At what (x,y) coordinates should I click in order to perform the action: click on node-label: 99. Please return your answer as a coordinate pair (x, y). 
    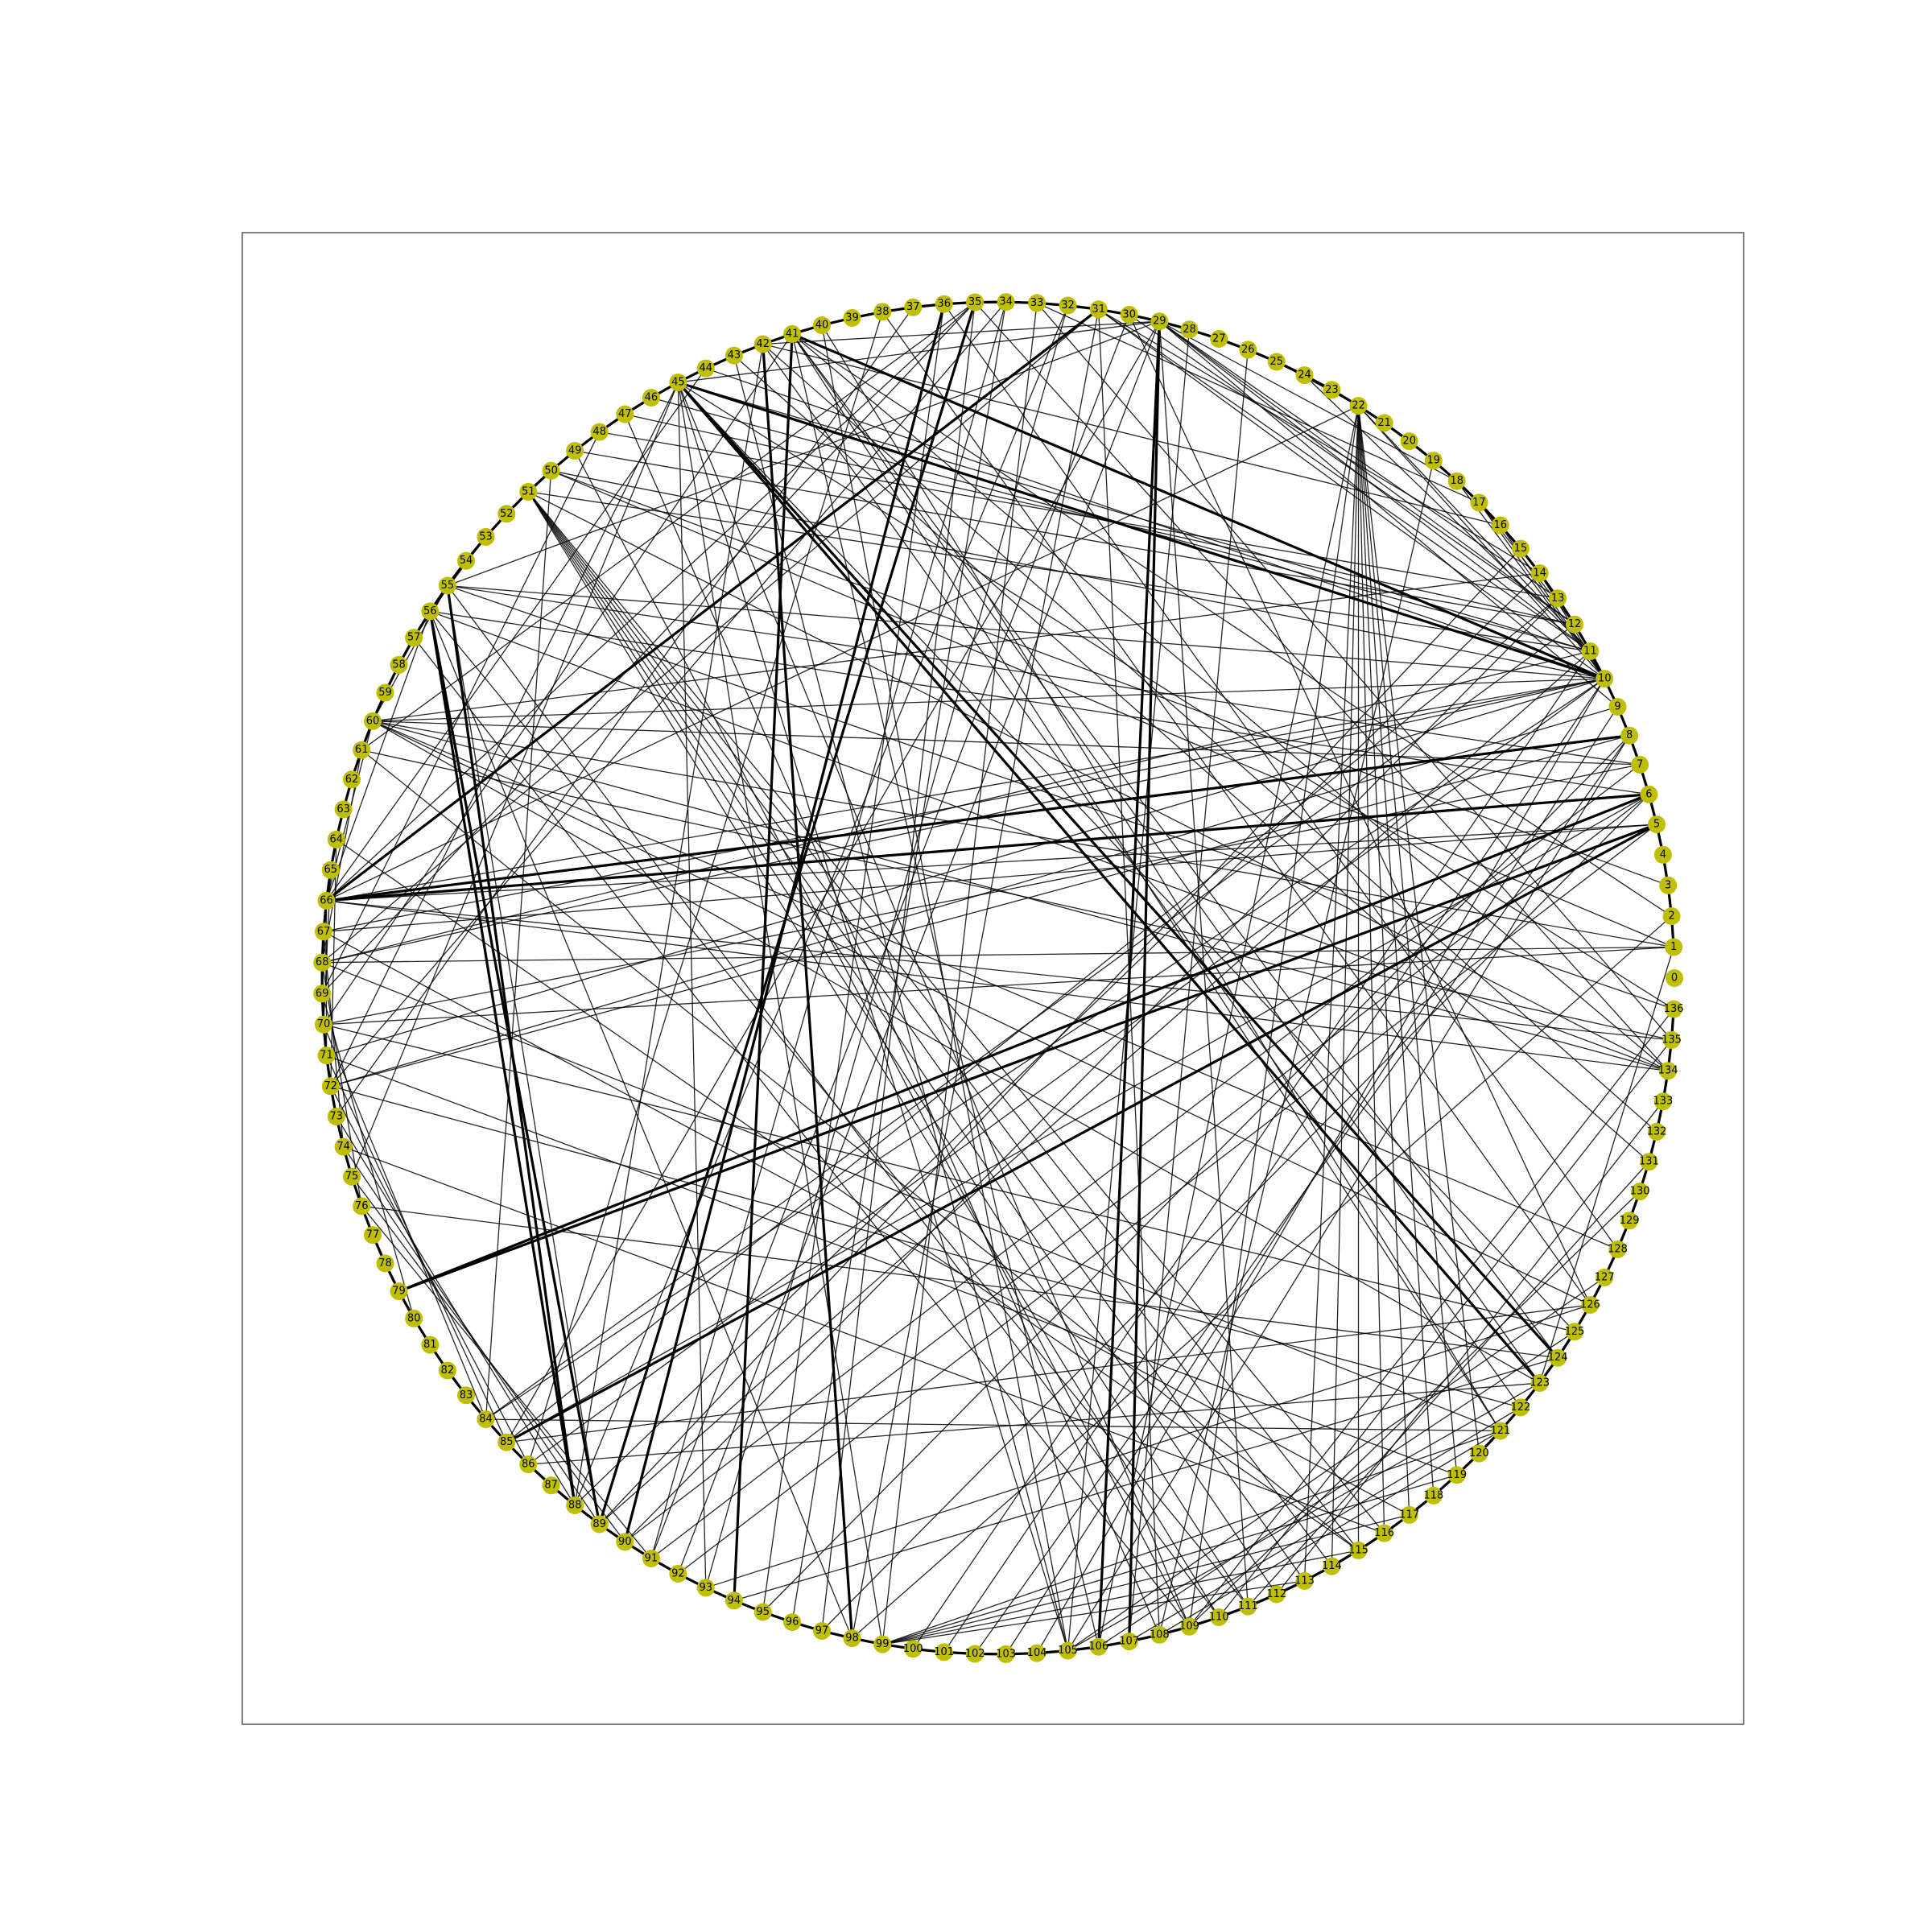
    Looking at the image, I should click on (883, 1644).